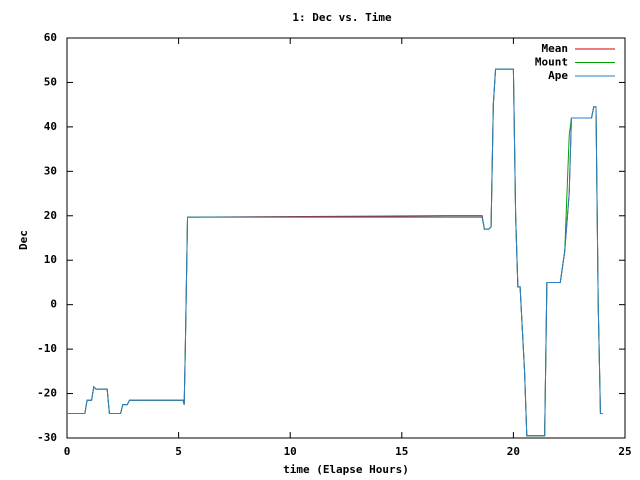 The height and width of the screenshot is (480, 640). What do you see at coordinates (401, 451) in the screenshot?
I see `x-tick-label: 15` at bounding box center [401, 451].